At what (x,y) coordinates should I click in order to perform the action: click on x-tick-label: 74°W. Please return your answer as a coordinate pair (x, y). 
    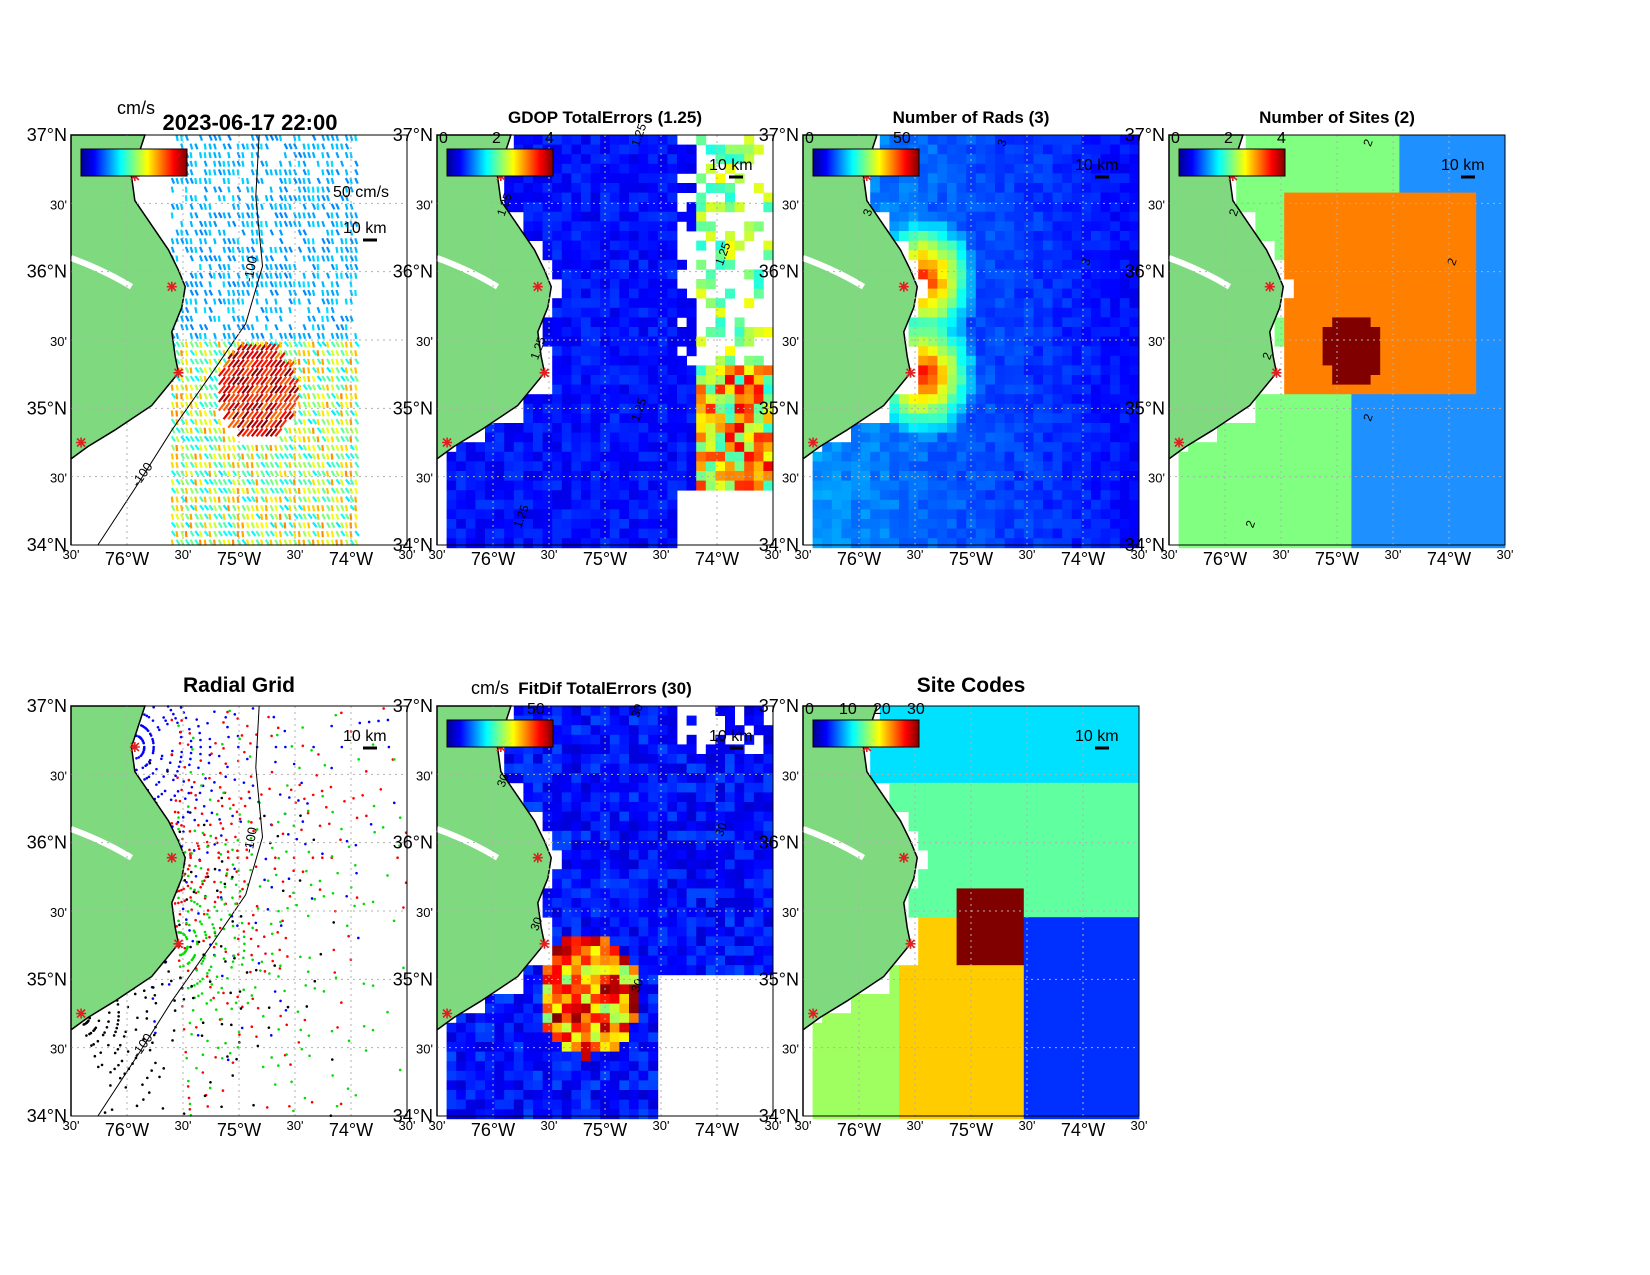
    Looking at the image, I should click on (1083, 559).